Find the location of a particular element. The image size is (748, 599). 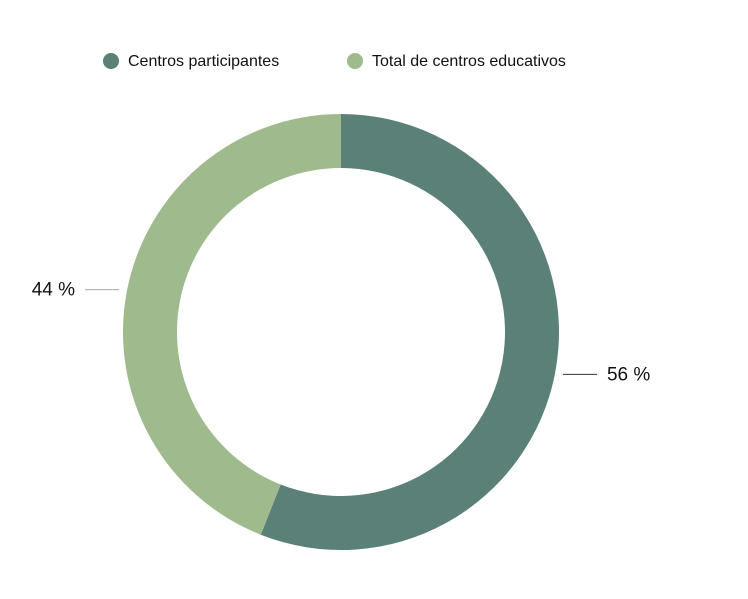

legend-label: Total de centros educativos is located at coordinates (469, 61).